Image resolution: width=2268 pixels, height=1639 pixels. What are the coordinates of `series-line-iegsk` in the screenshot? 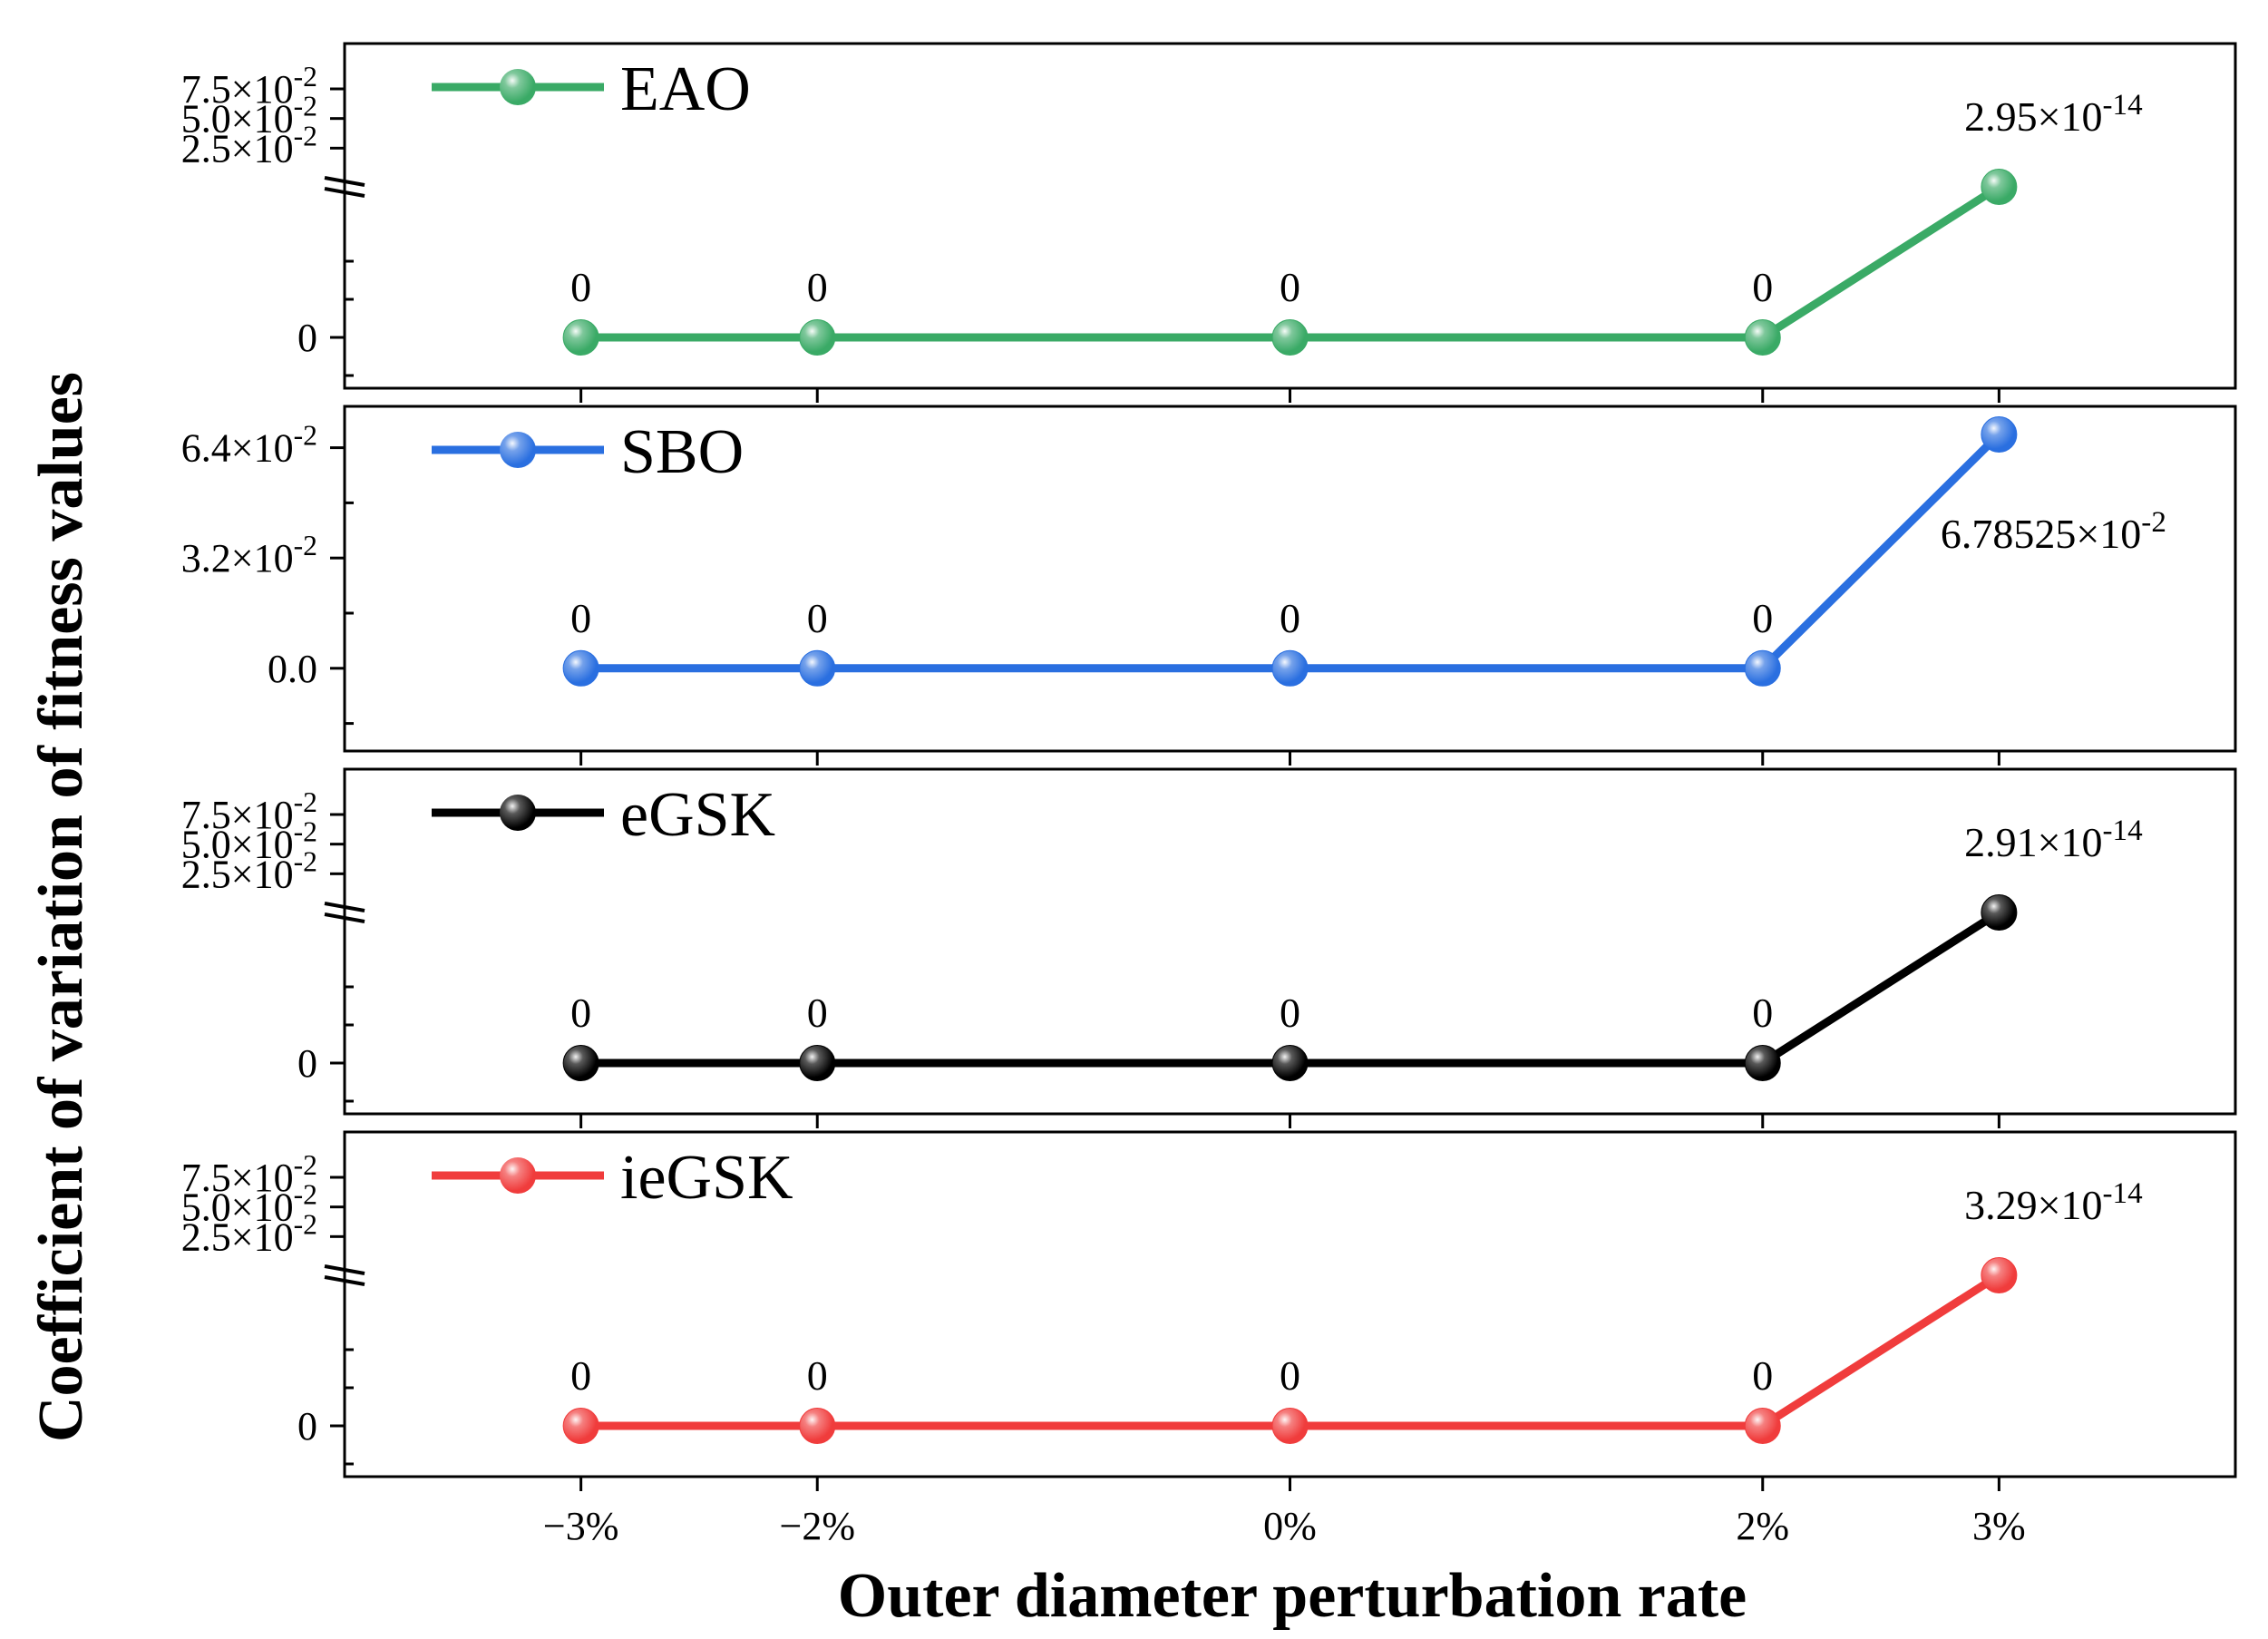 It's located at (1291, 1351).